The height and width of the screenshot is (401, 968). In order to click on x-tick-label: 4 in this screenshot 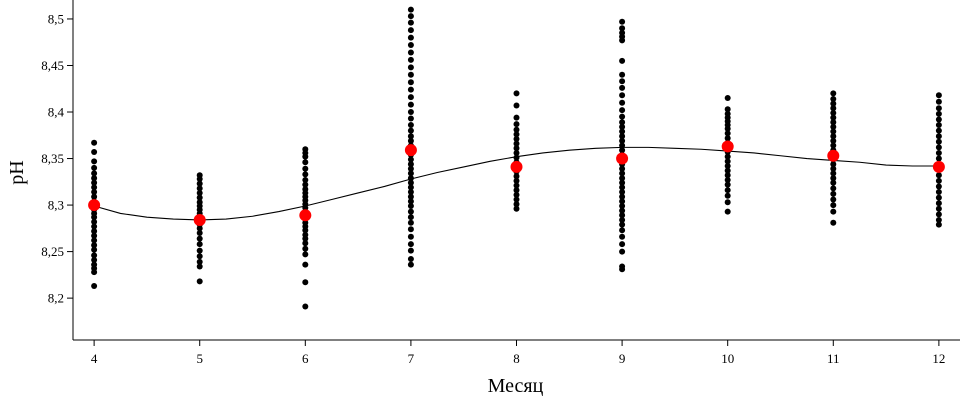, I will do `click(94, 358)`.